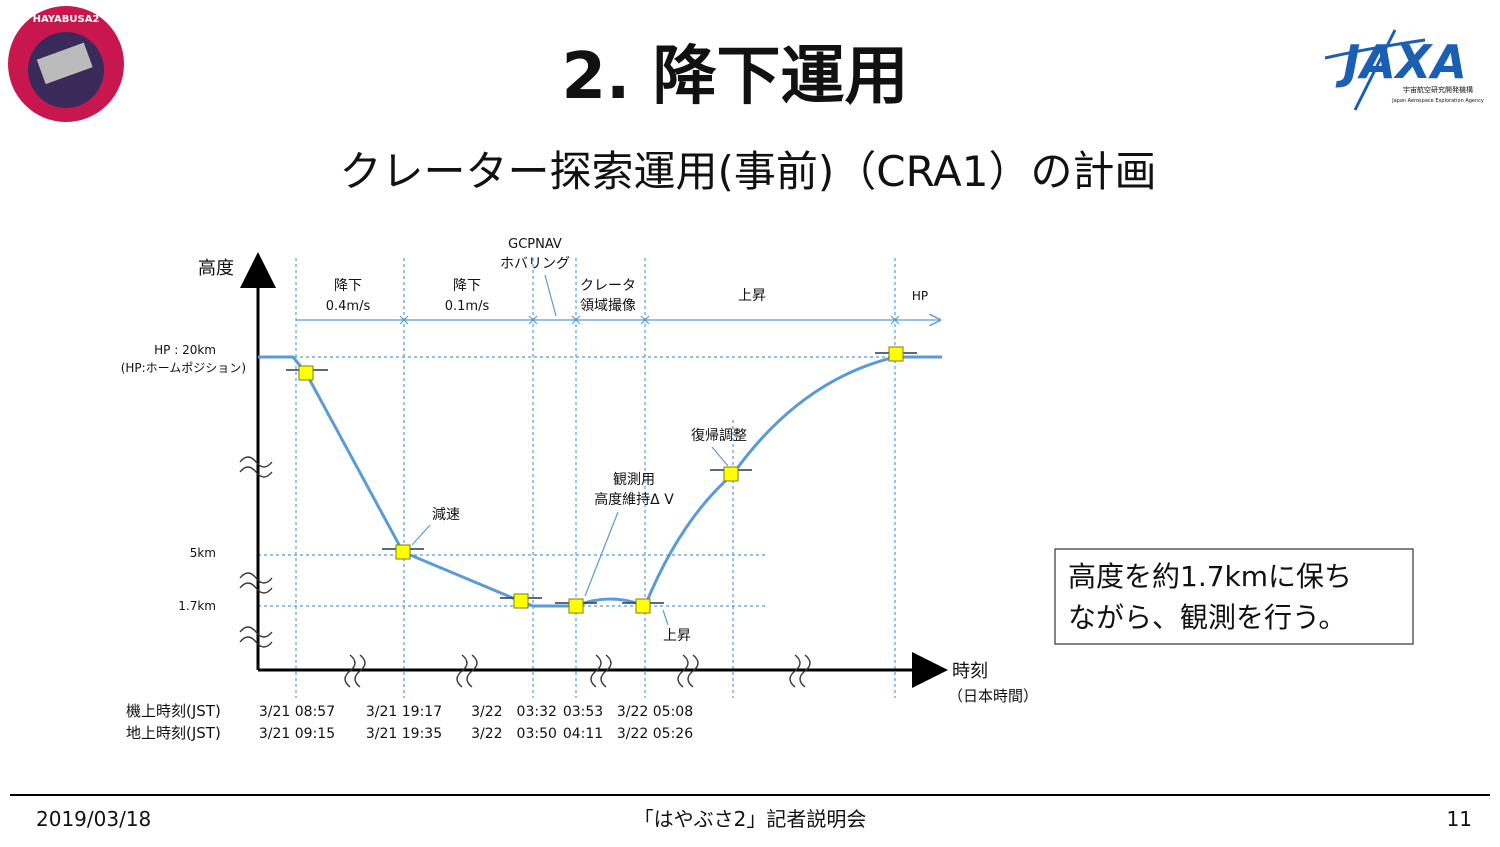 Image resolution: width=1500 pixels, height=847 pixels. I want to click on time: 03:53, so click(583, 712).